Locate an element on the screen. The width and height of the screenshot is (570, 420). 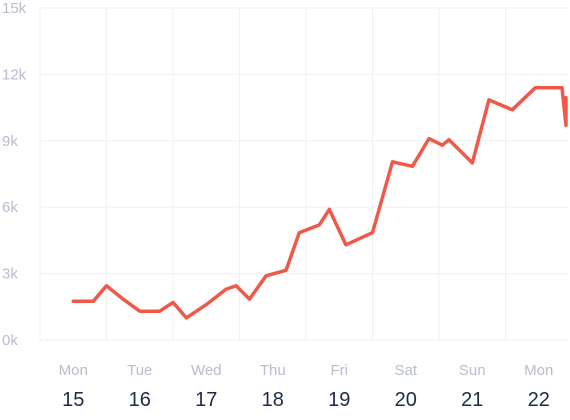
x-tick-date-label: 19 is located at coordinates (339, 400).